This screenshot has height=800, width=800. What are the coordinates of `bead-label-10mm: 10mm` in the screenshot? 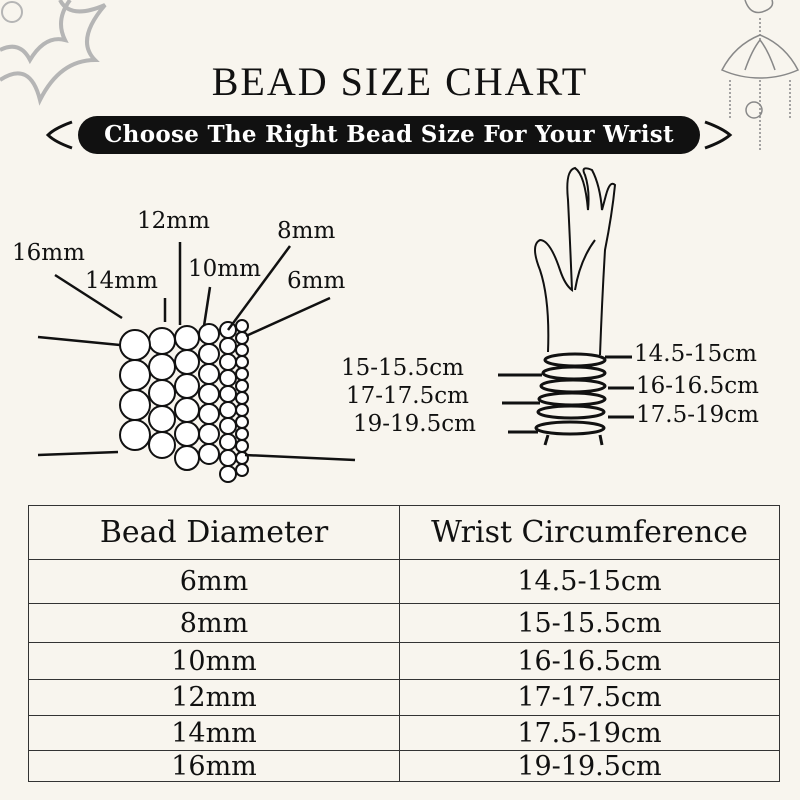 It's located at (224, 269).